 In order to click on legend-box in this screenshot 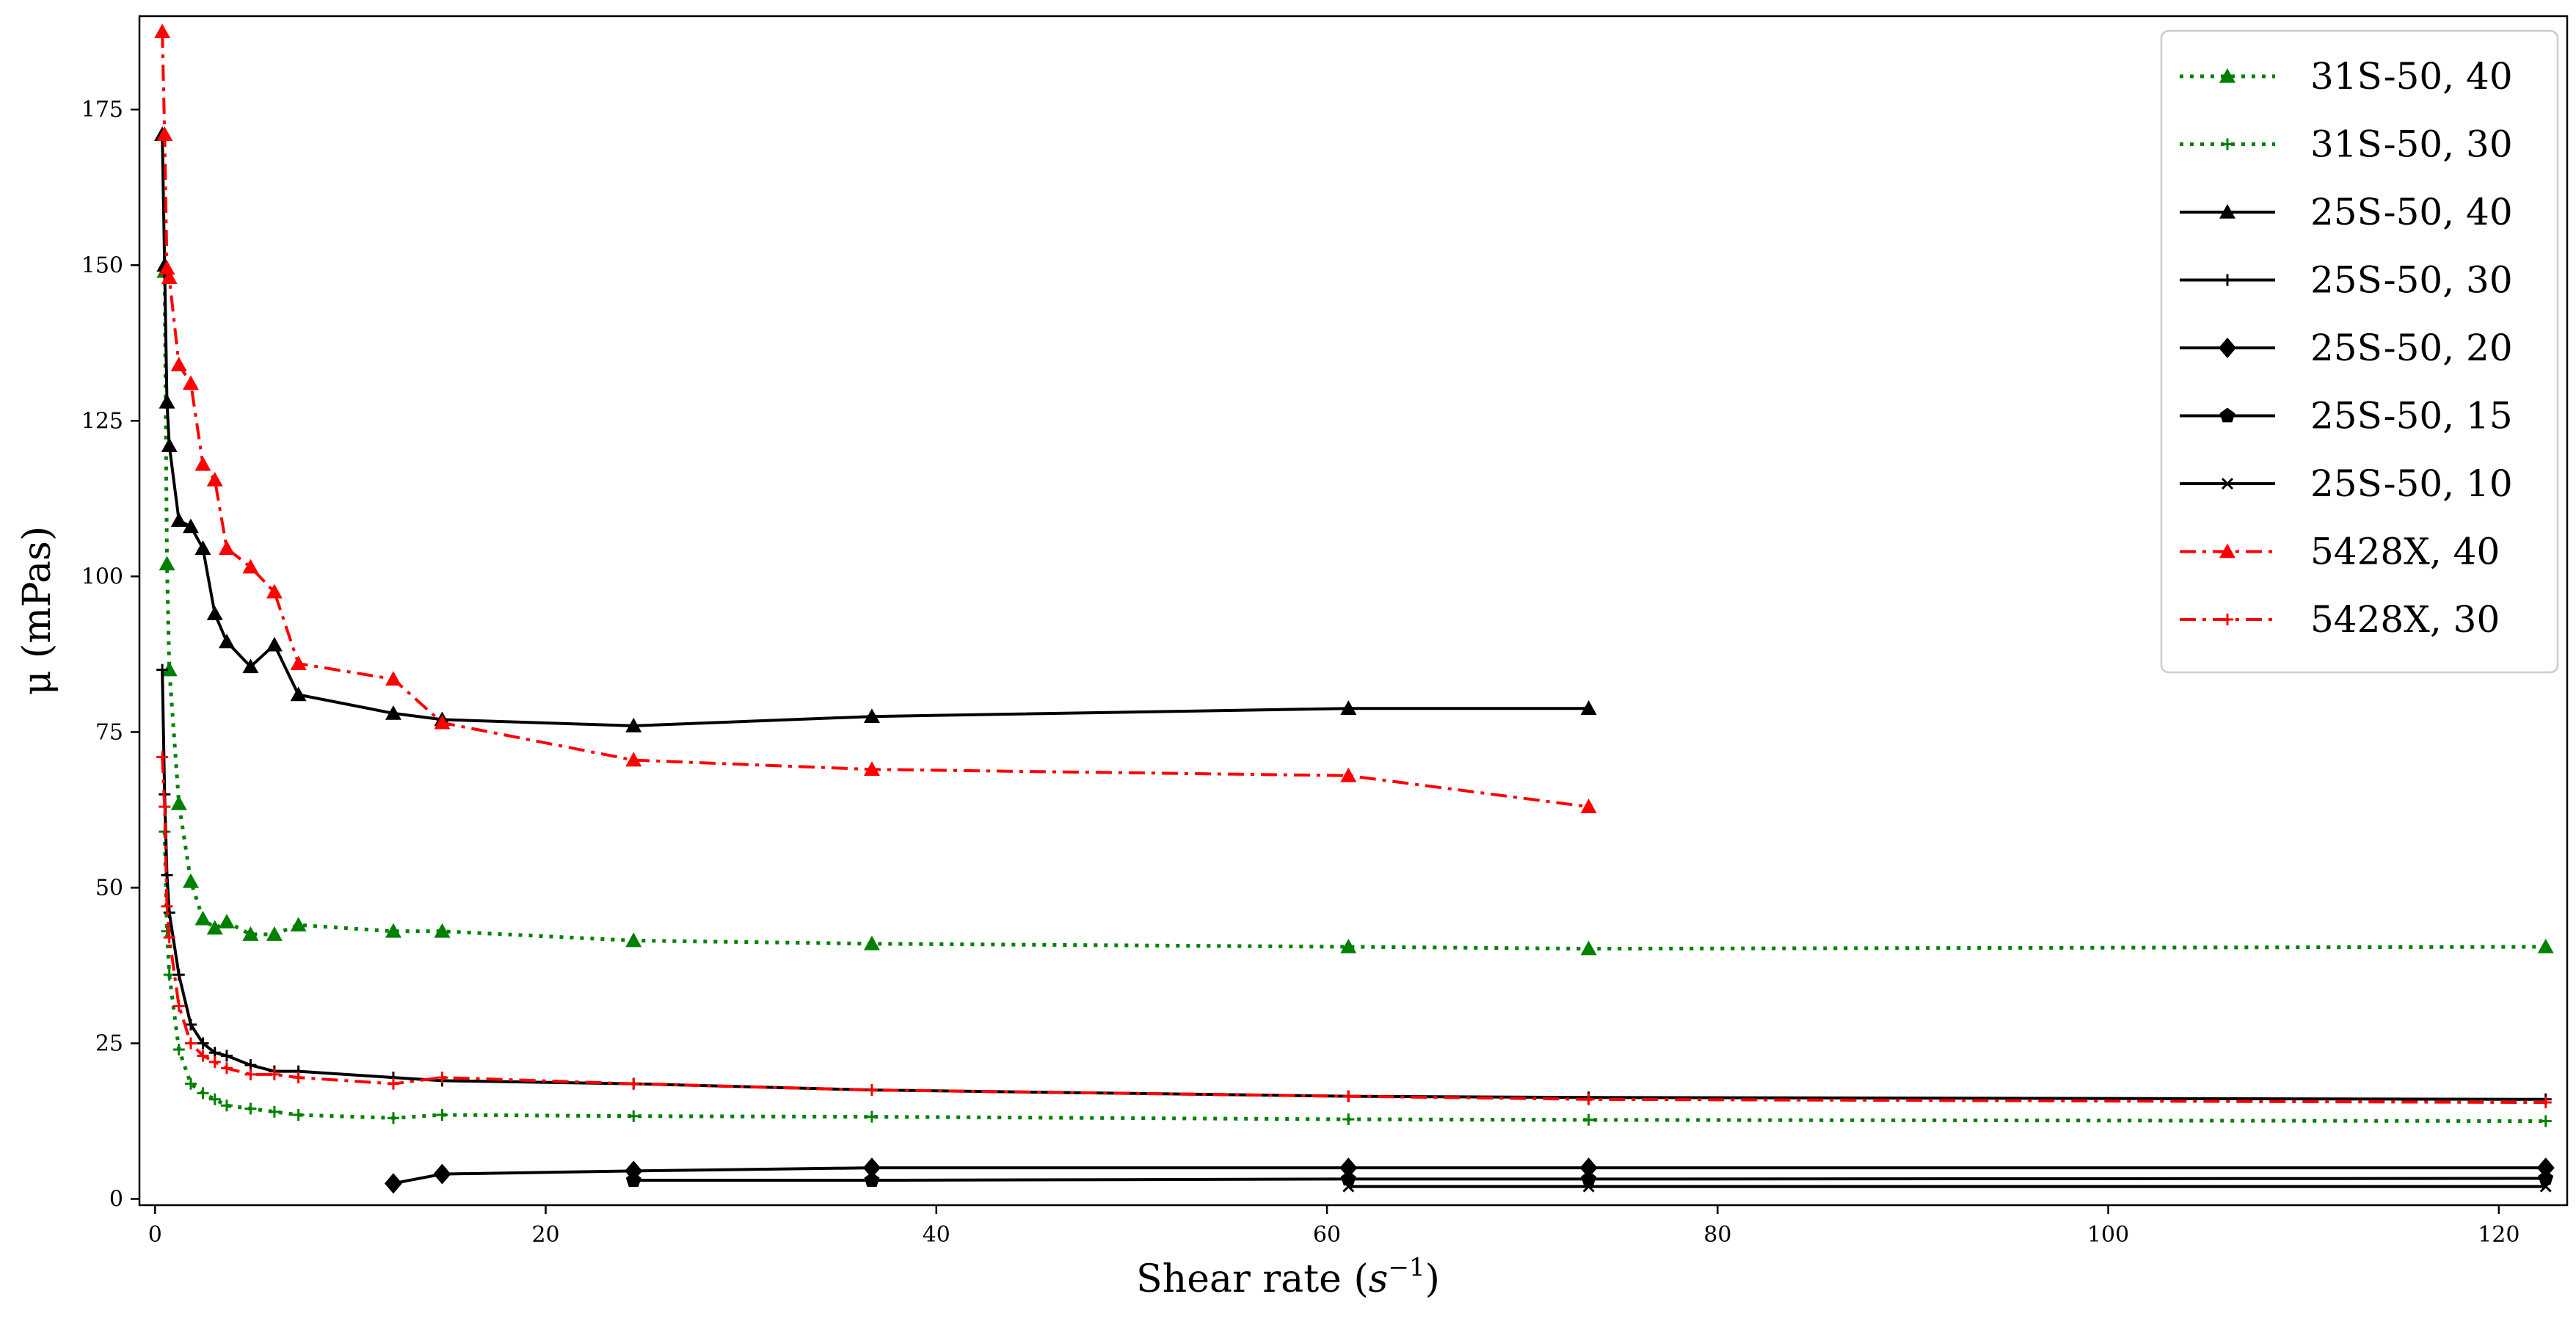, I will do `click(2359, 351)`.